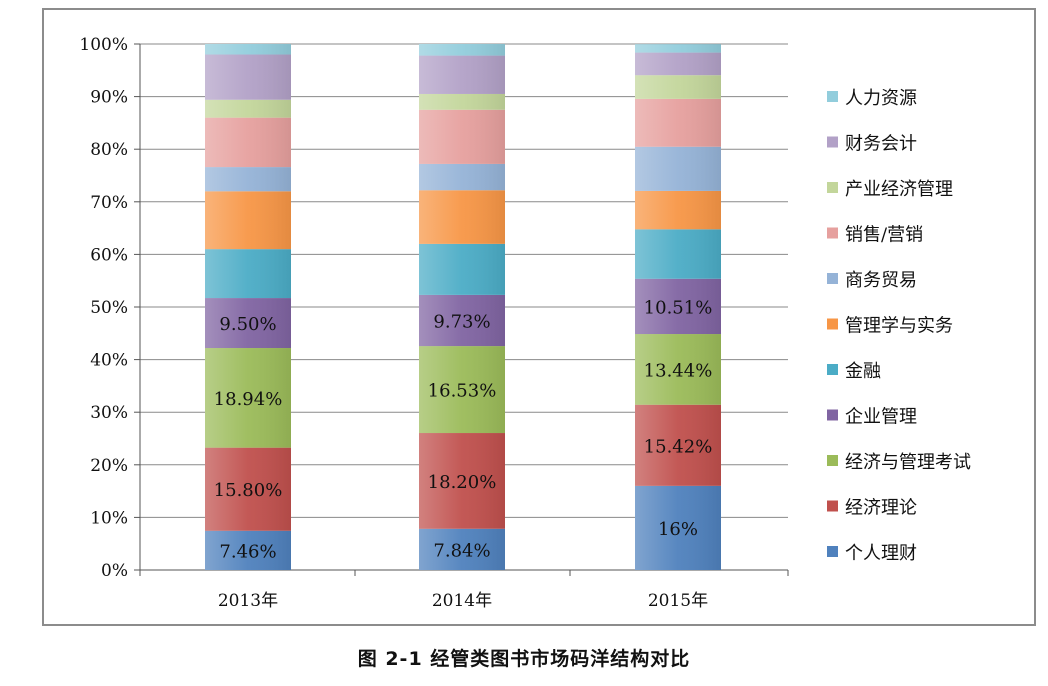 Image resolution: width=1048 pixels, height=686 pixels. I want to click on y-tick-label: 70%, so click(109, 203).